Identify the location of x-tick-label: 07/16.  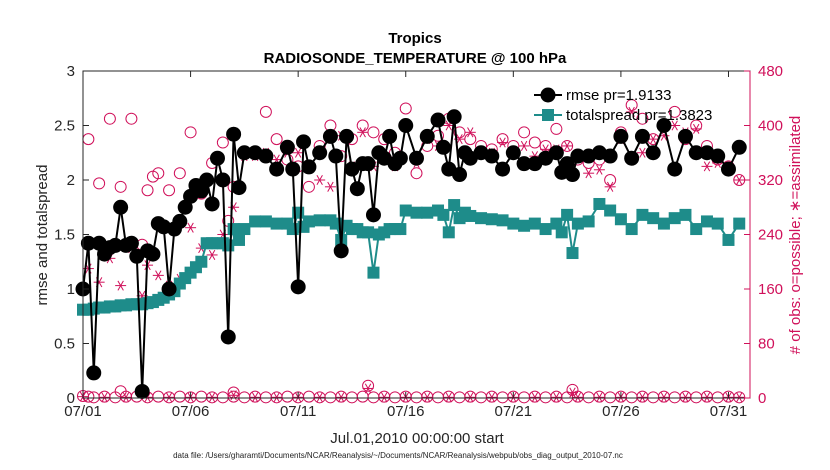
(406, 411).